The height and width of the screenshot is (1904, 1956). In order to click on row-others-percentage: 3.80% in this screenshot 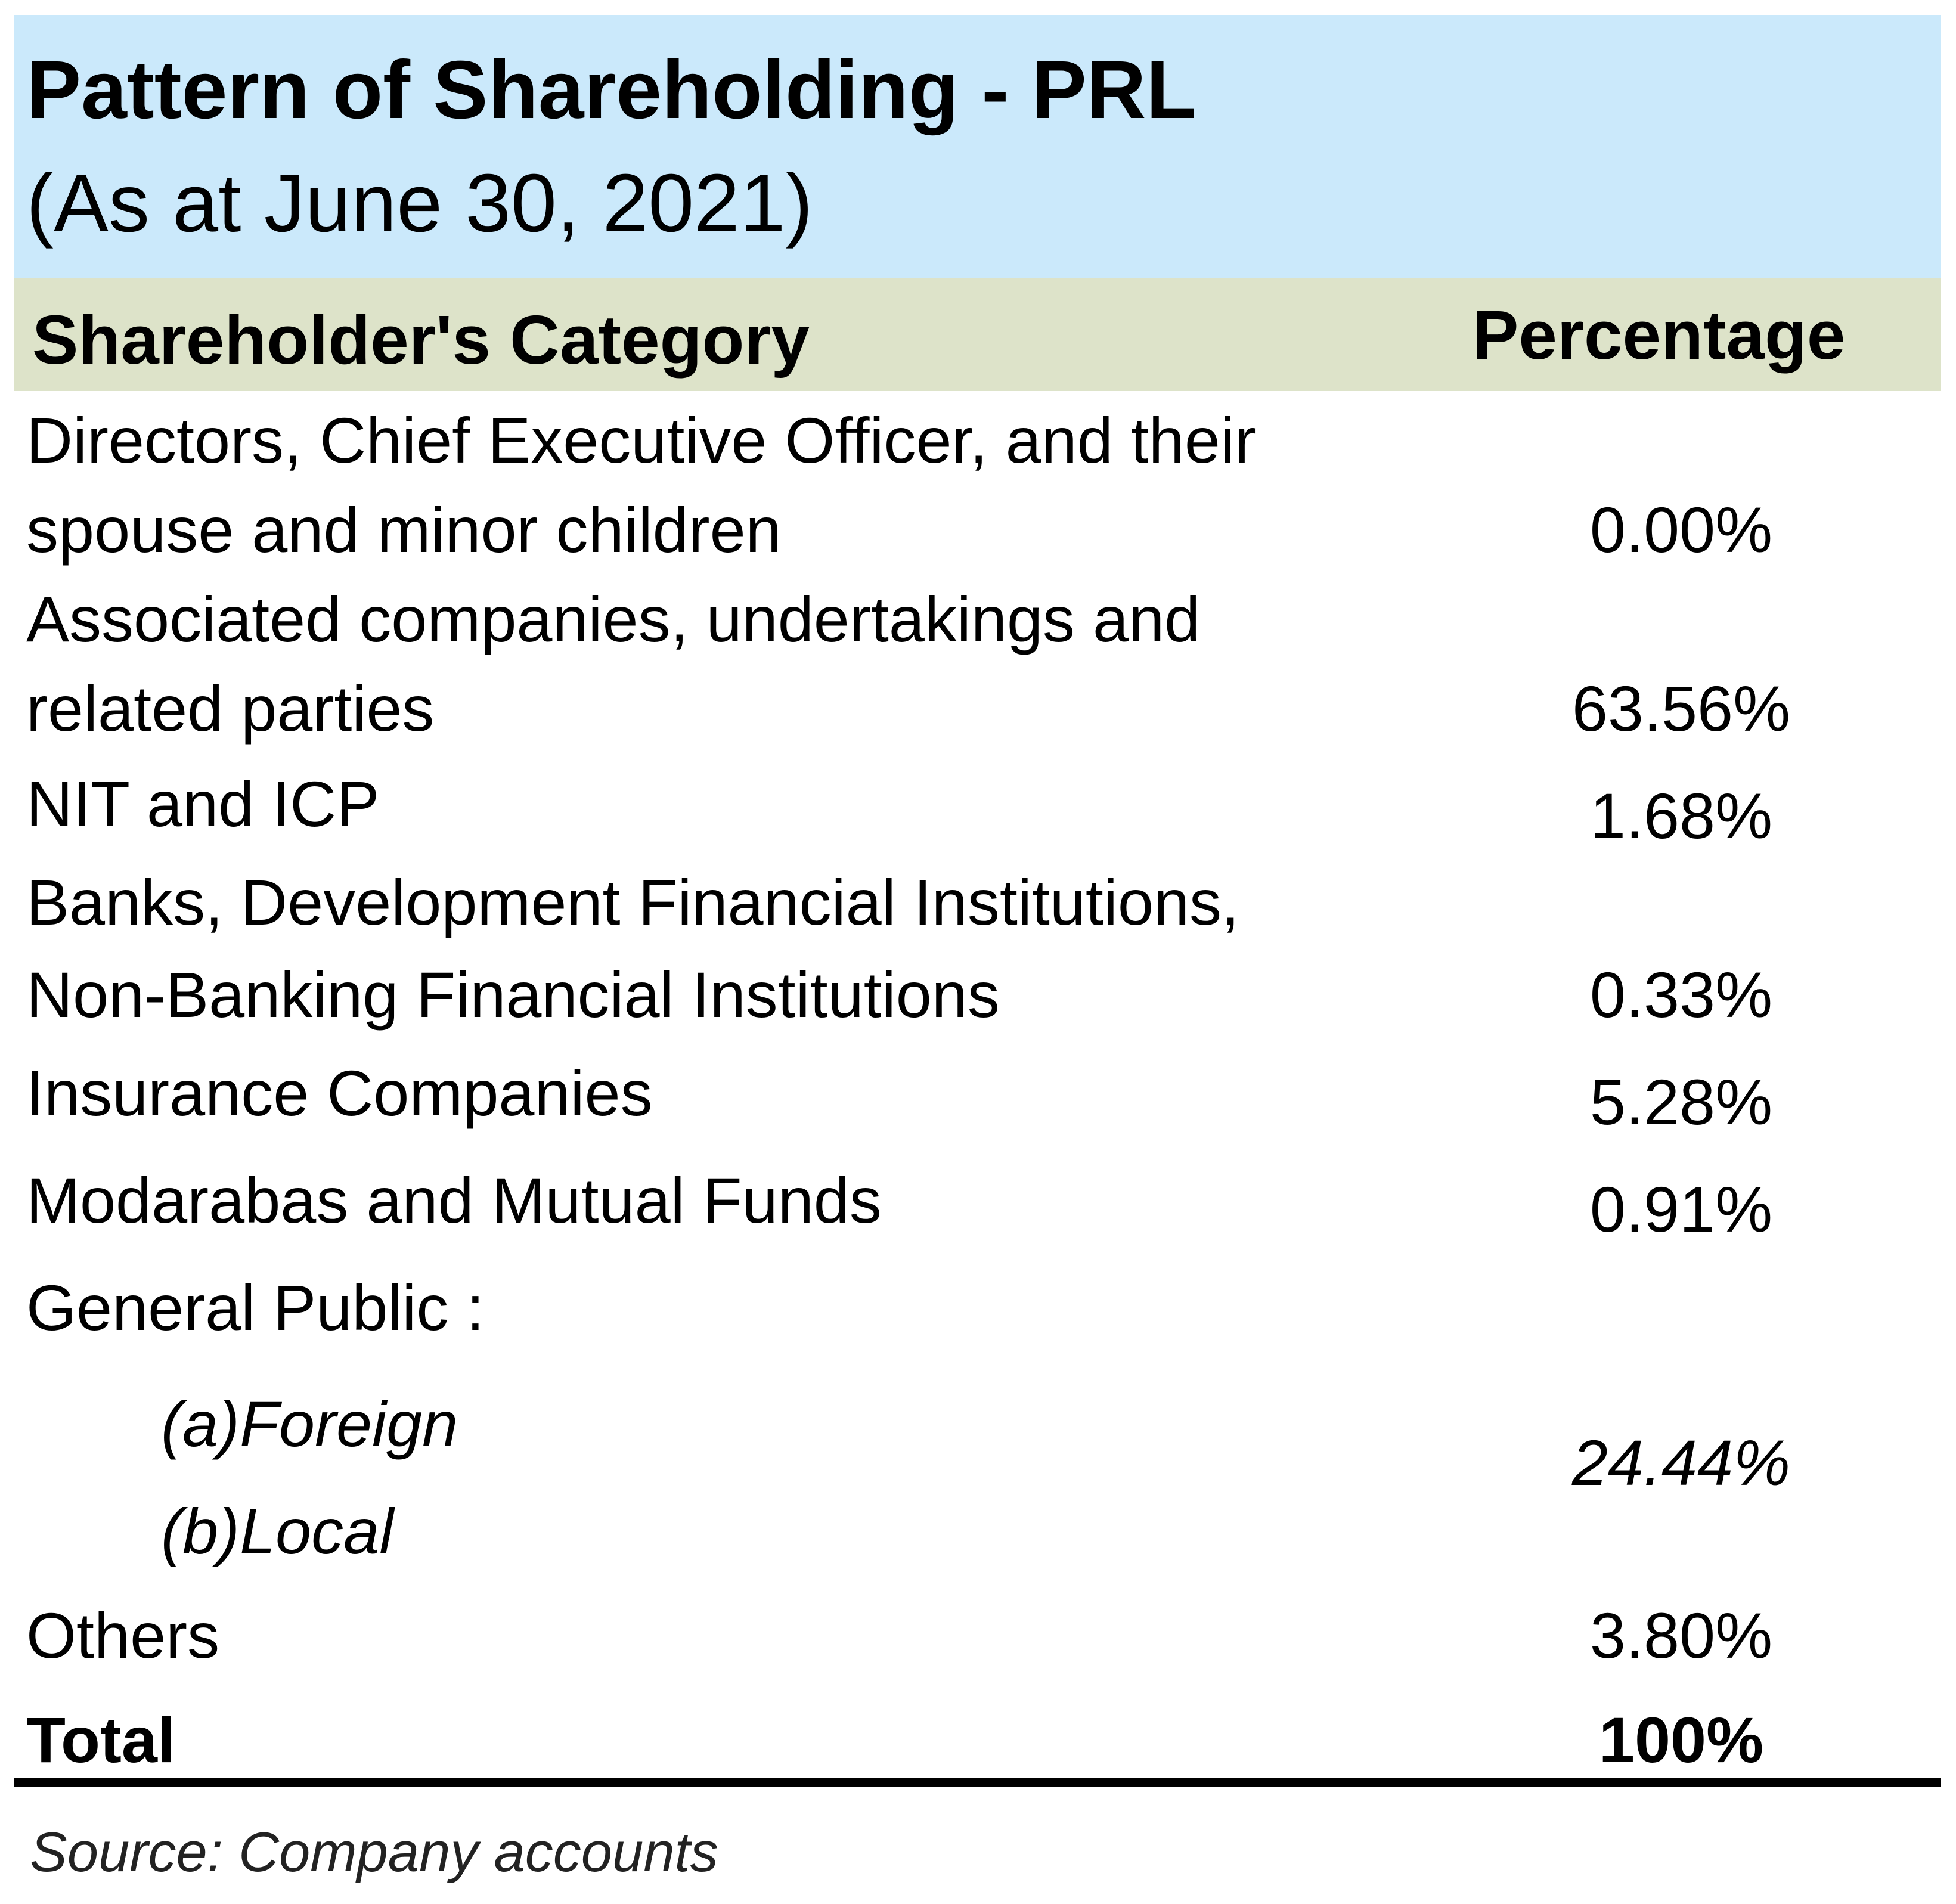, I will do `click(1681, 1635)`.